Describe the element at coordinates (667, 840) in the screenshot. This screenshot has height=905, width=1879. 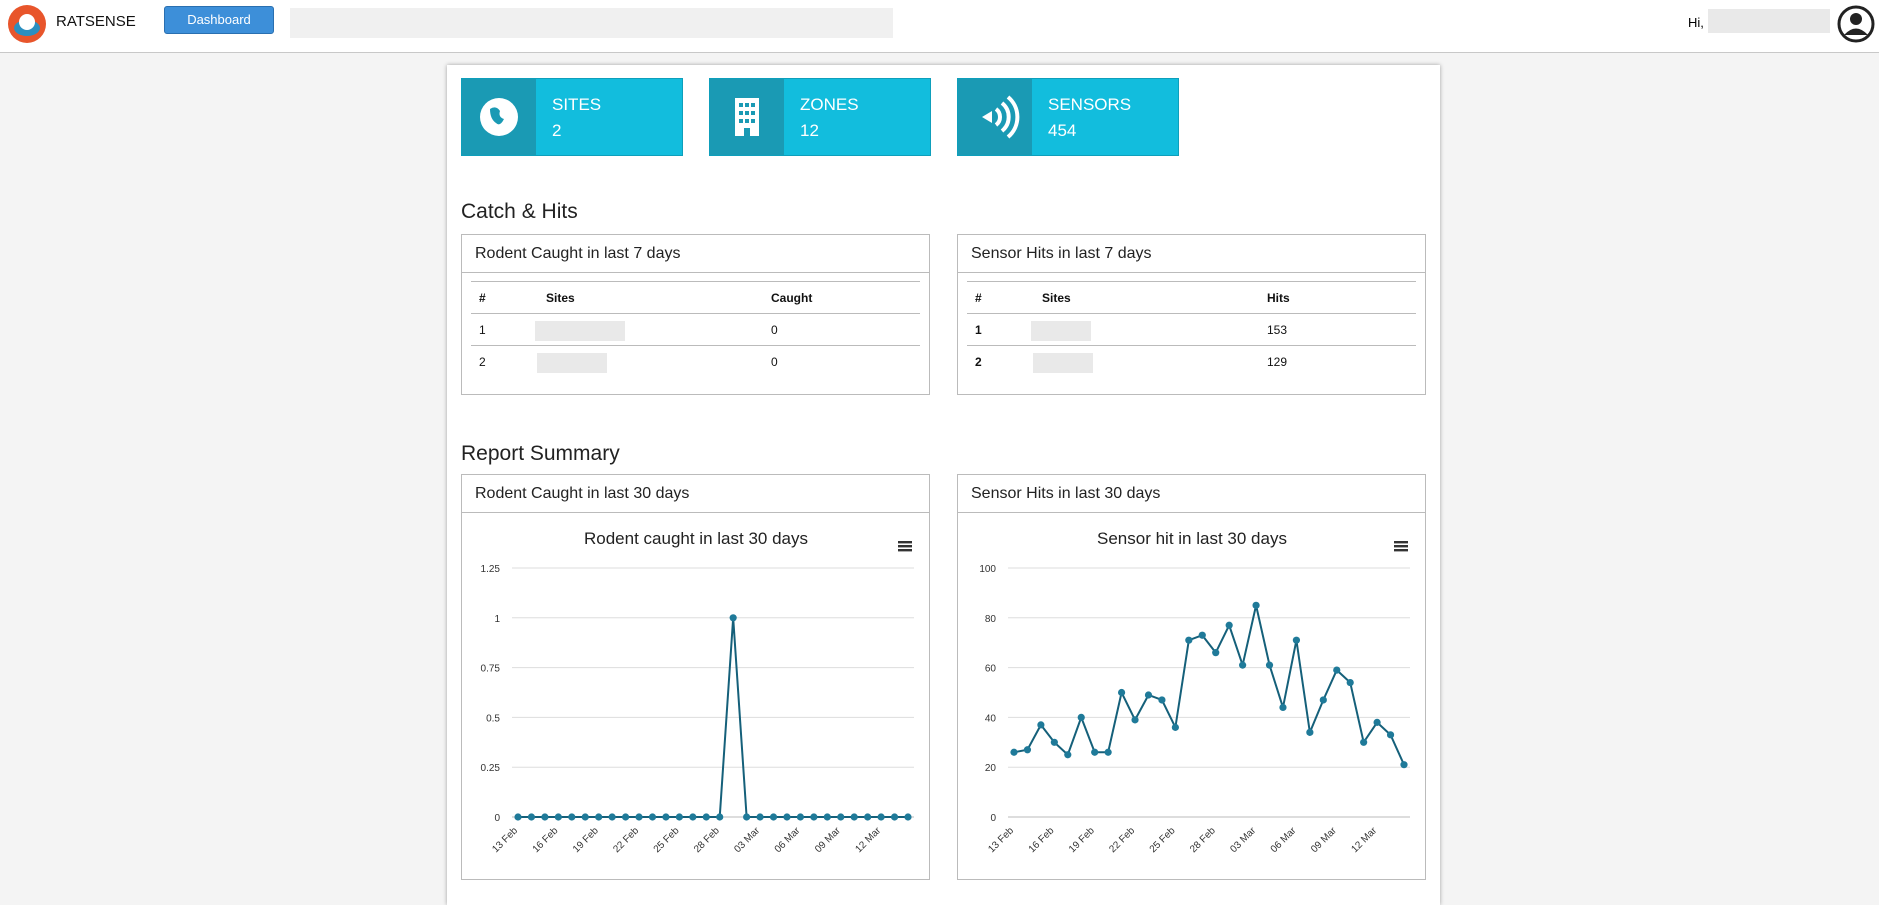
I see `x-tick-label: 25 Feb` at that location.